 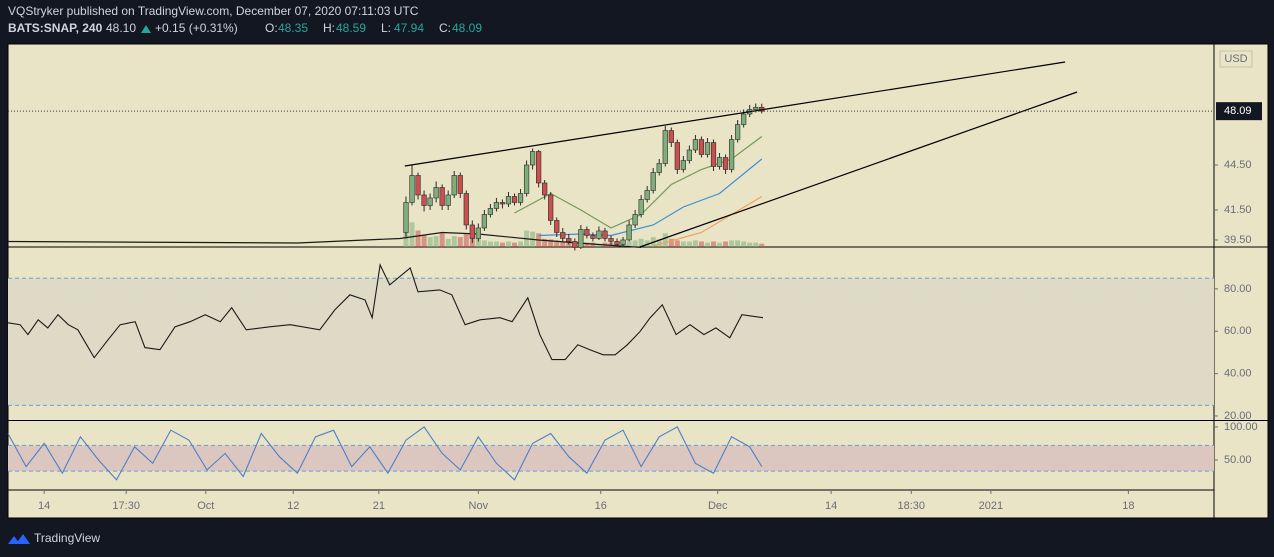 I want to click on band, so click(x=611, y=458).